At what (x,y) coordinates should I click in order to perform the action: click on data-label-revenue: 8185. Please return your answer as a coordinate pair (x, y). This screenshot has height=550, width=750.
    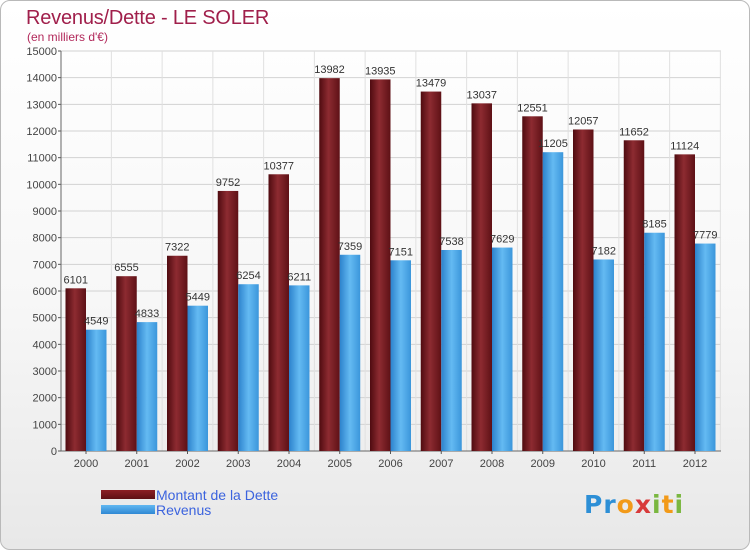
    Looking at the image, I should click on (654, 225).